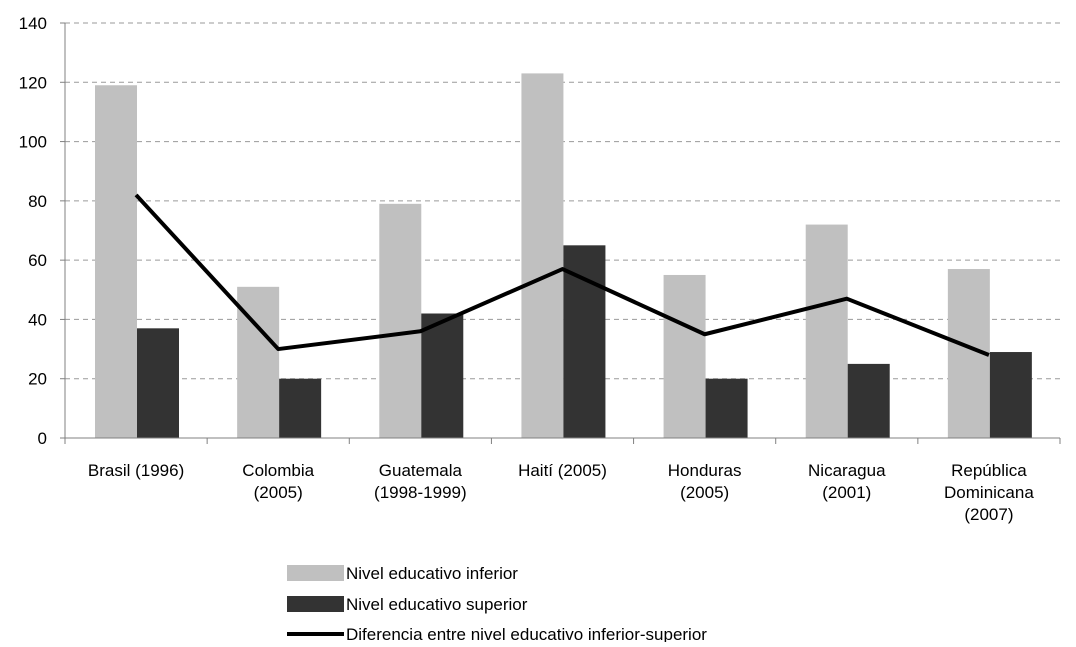 The image size is (1076, 647). What do you see at coordinates (37, 379) in the screenshot?
I see `y-tick-label: 20` at bounding box center [37, 379].